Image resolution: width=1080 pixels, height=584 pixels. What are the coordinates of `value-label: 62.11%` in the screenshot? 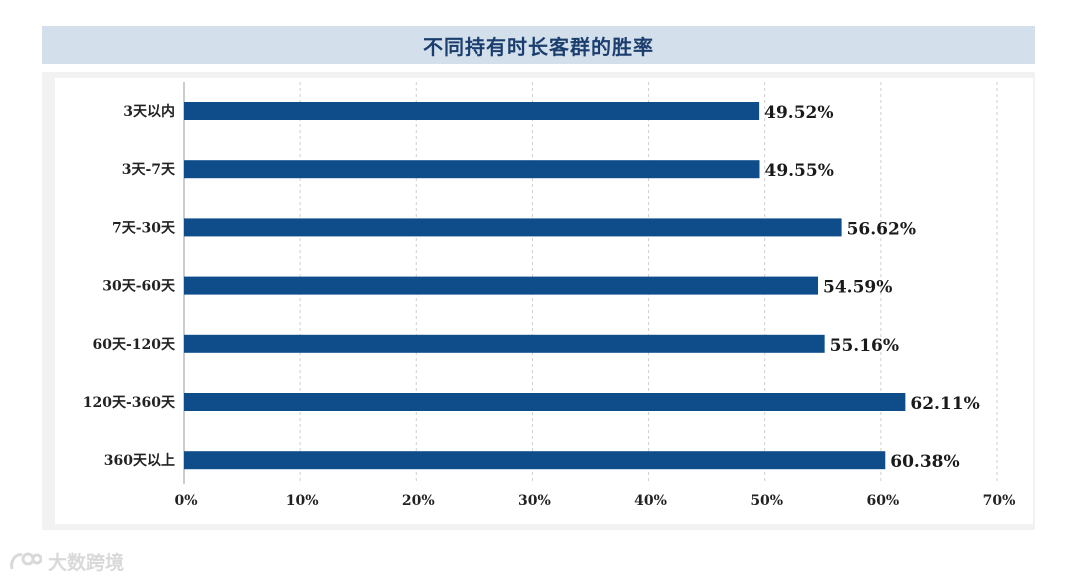 It's located at (944, 404).